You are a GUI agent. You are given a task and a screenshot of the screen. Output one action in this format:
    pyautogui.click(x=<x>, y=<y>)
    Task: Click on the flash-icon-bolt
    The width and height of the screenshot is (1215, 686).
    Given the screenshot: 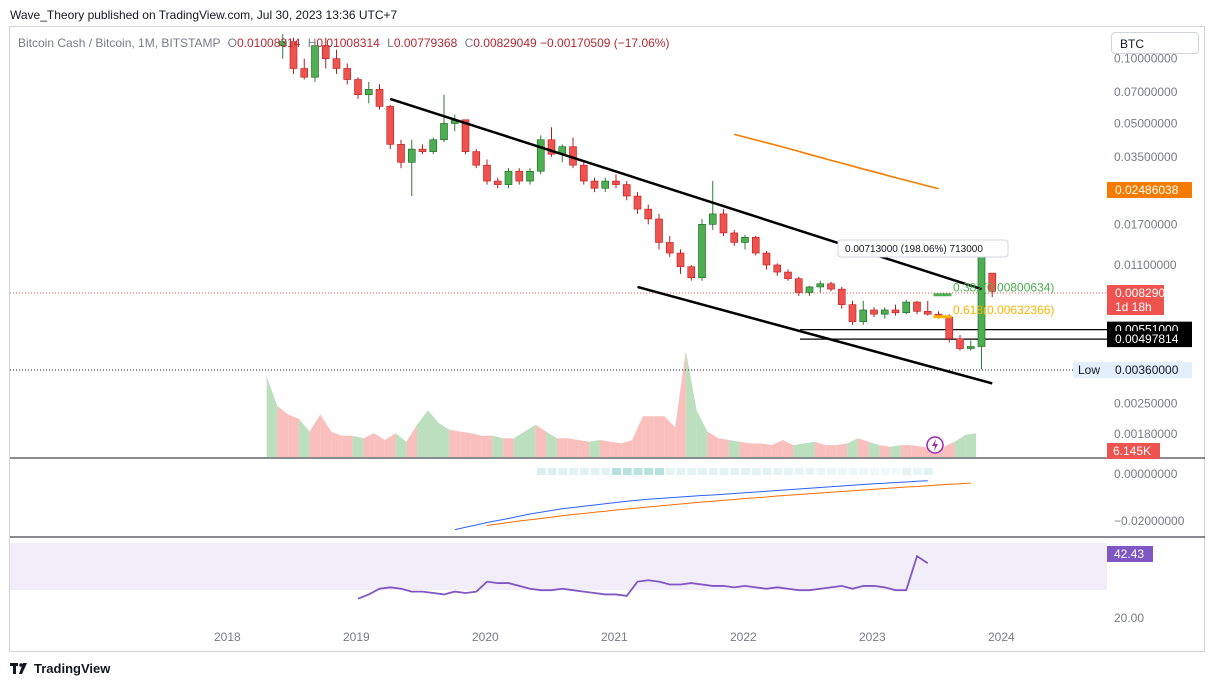 What is the action you would take?
    pyautogui.click(x=935, y=445)
    